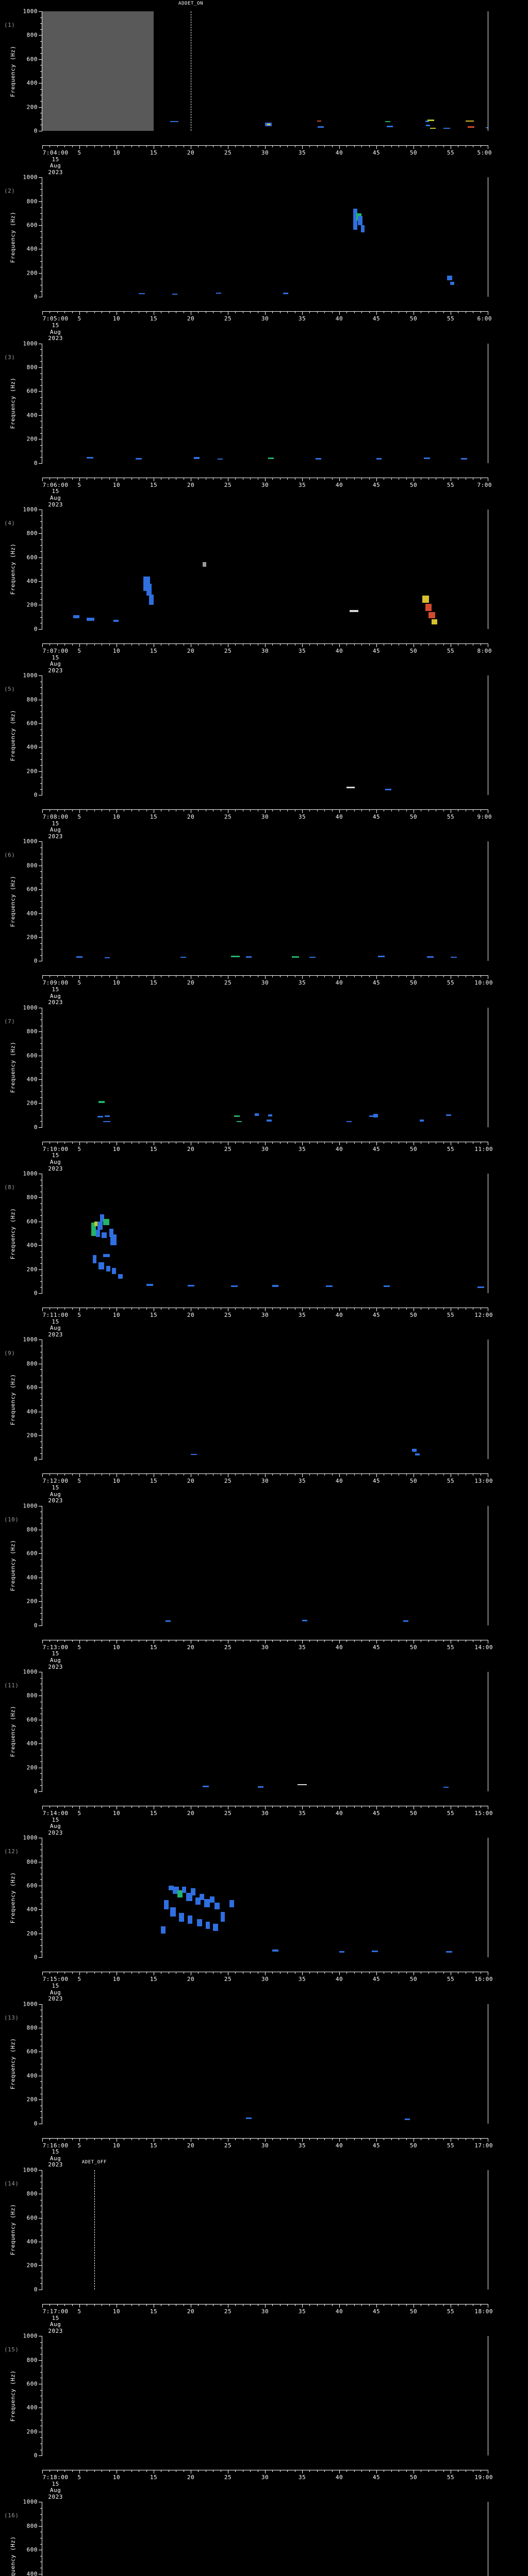 The width and height of the screenshot is (528, 2576). What do you see at coordinates (79, 319) in the screenshot?
I see `x-tick-label: 5` at bounding box center [79, 319].